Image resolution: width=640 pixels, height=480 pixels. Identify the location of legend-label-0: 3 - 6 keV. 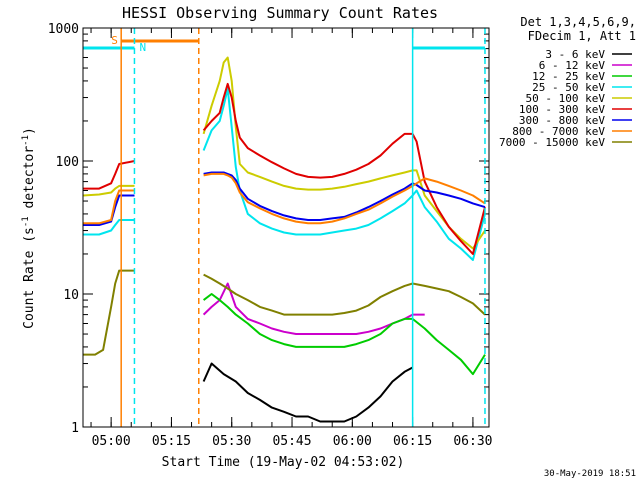
(575, 54).